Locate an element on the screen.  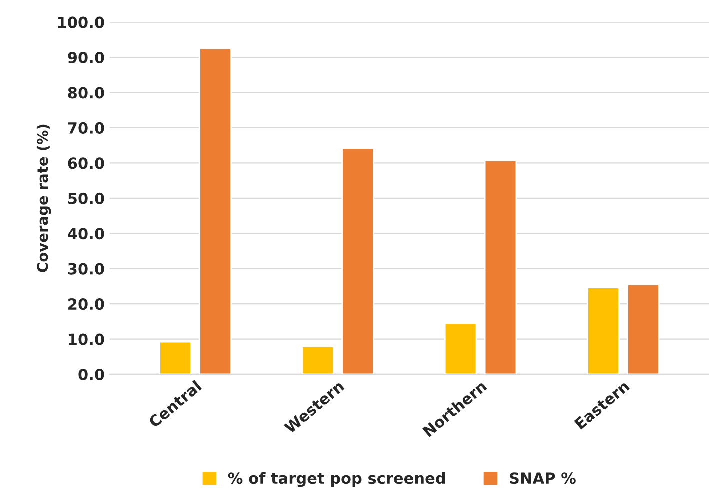
y-tick-label: 30.0 is located at coordinates (86, 269).